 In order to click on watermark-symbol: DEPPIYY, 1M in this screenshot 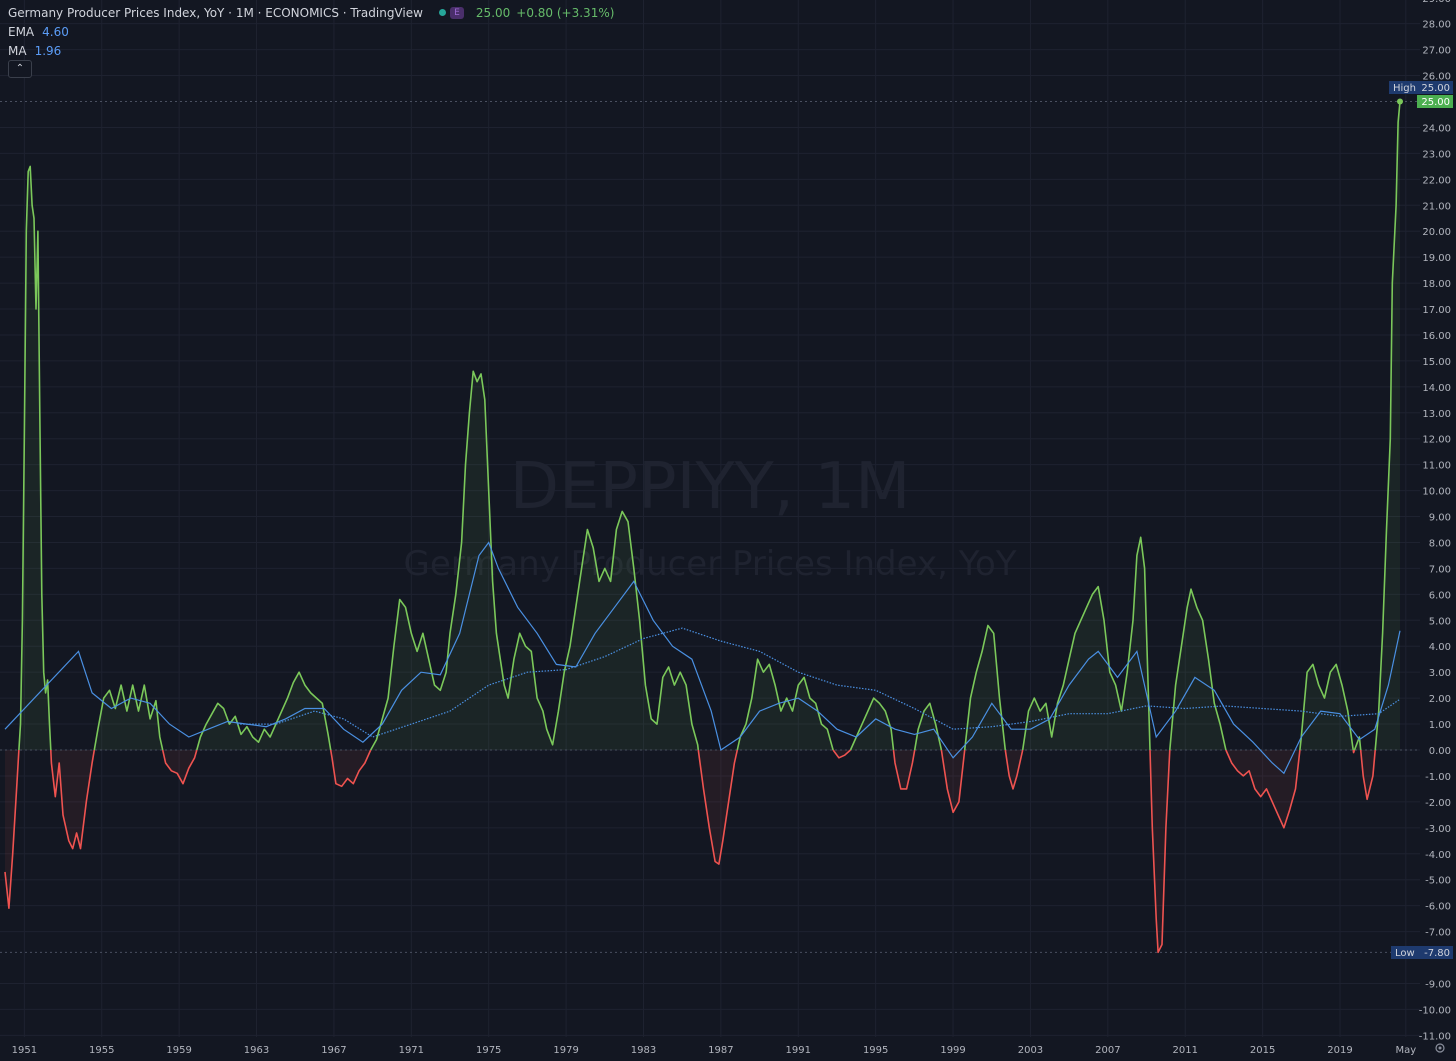, I will do `click(710, 487)`.